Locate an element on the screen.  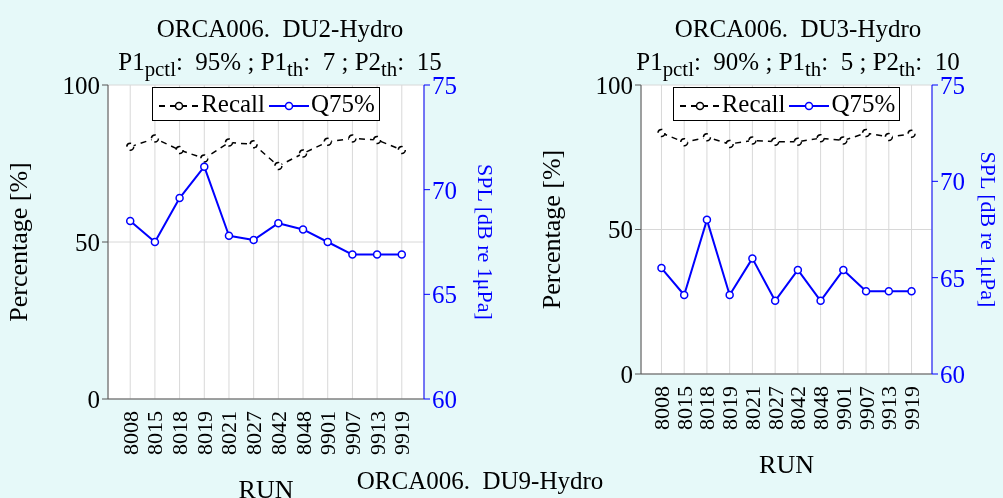
x-tick-label: 8048 is located at coordinates (303, 433).